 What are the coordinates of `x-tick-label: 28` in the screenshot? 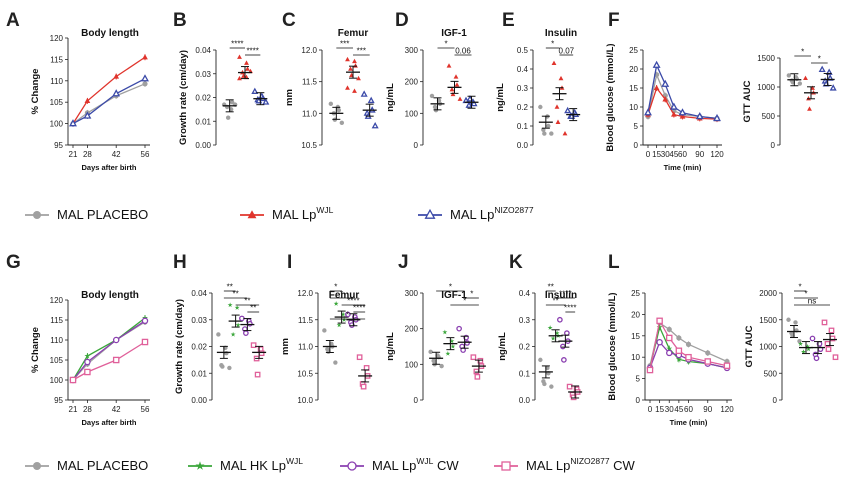 It's located at (87, 409).